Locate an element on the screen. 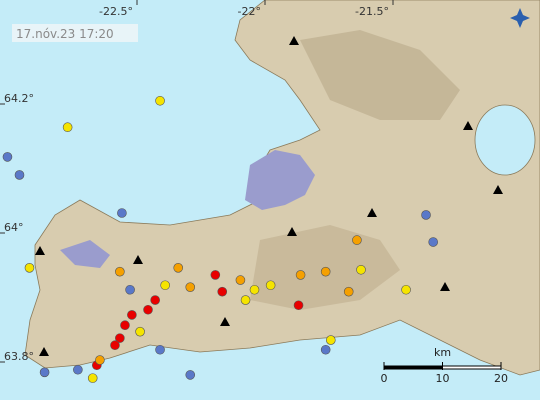  compass is located at coordinates (520, 18).